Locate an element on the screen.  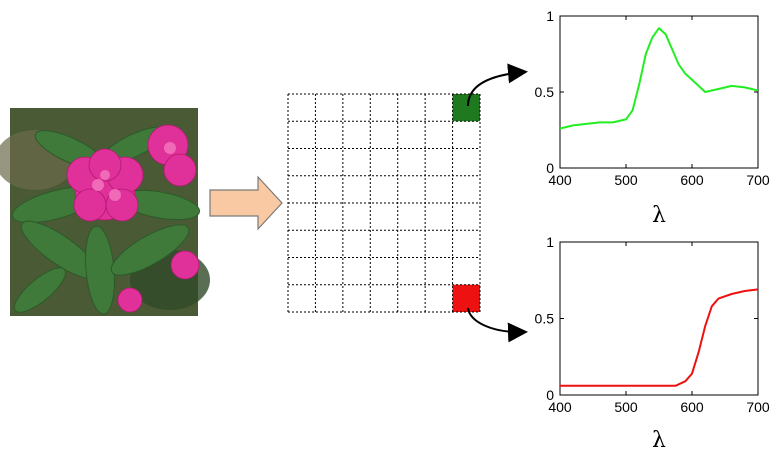
red-spectrum-chart: 400 500 600 700 0 0.5 1 λ is located at coordinates (652, 343).